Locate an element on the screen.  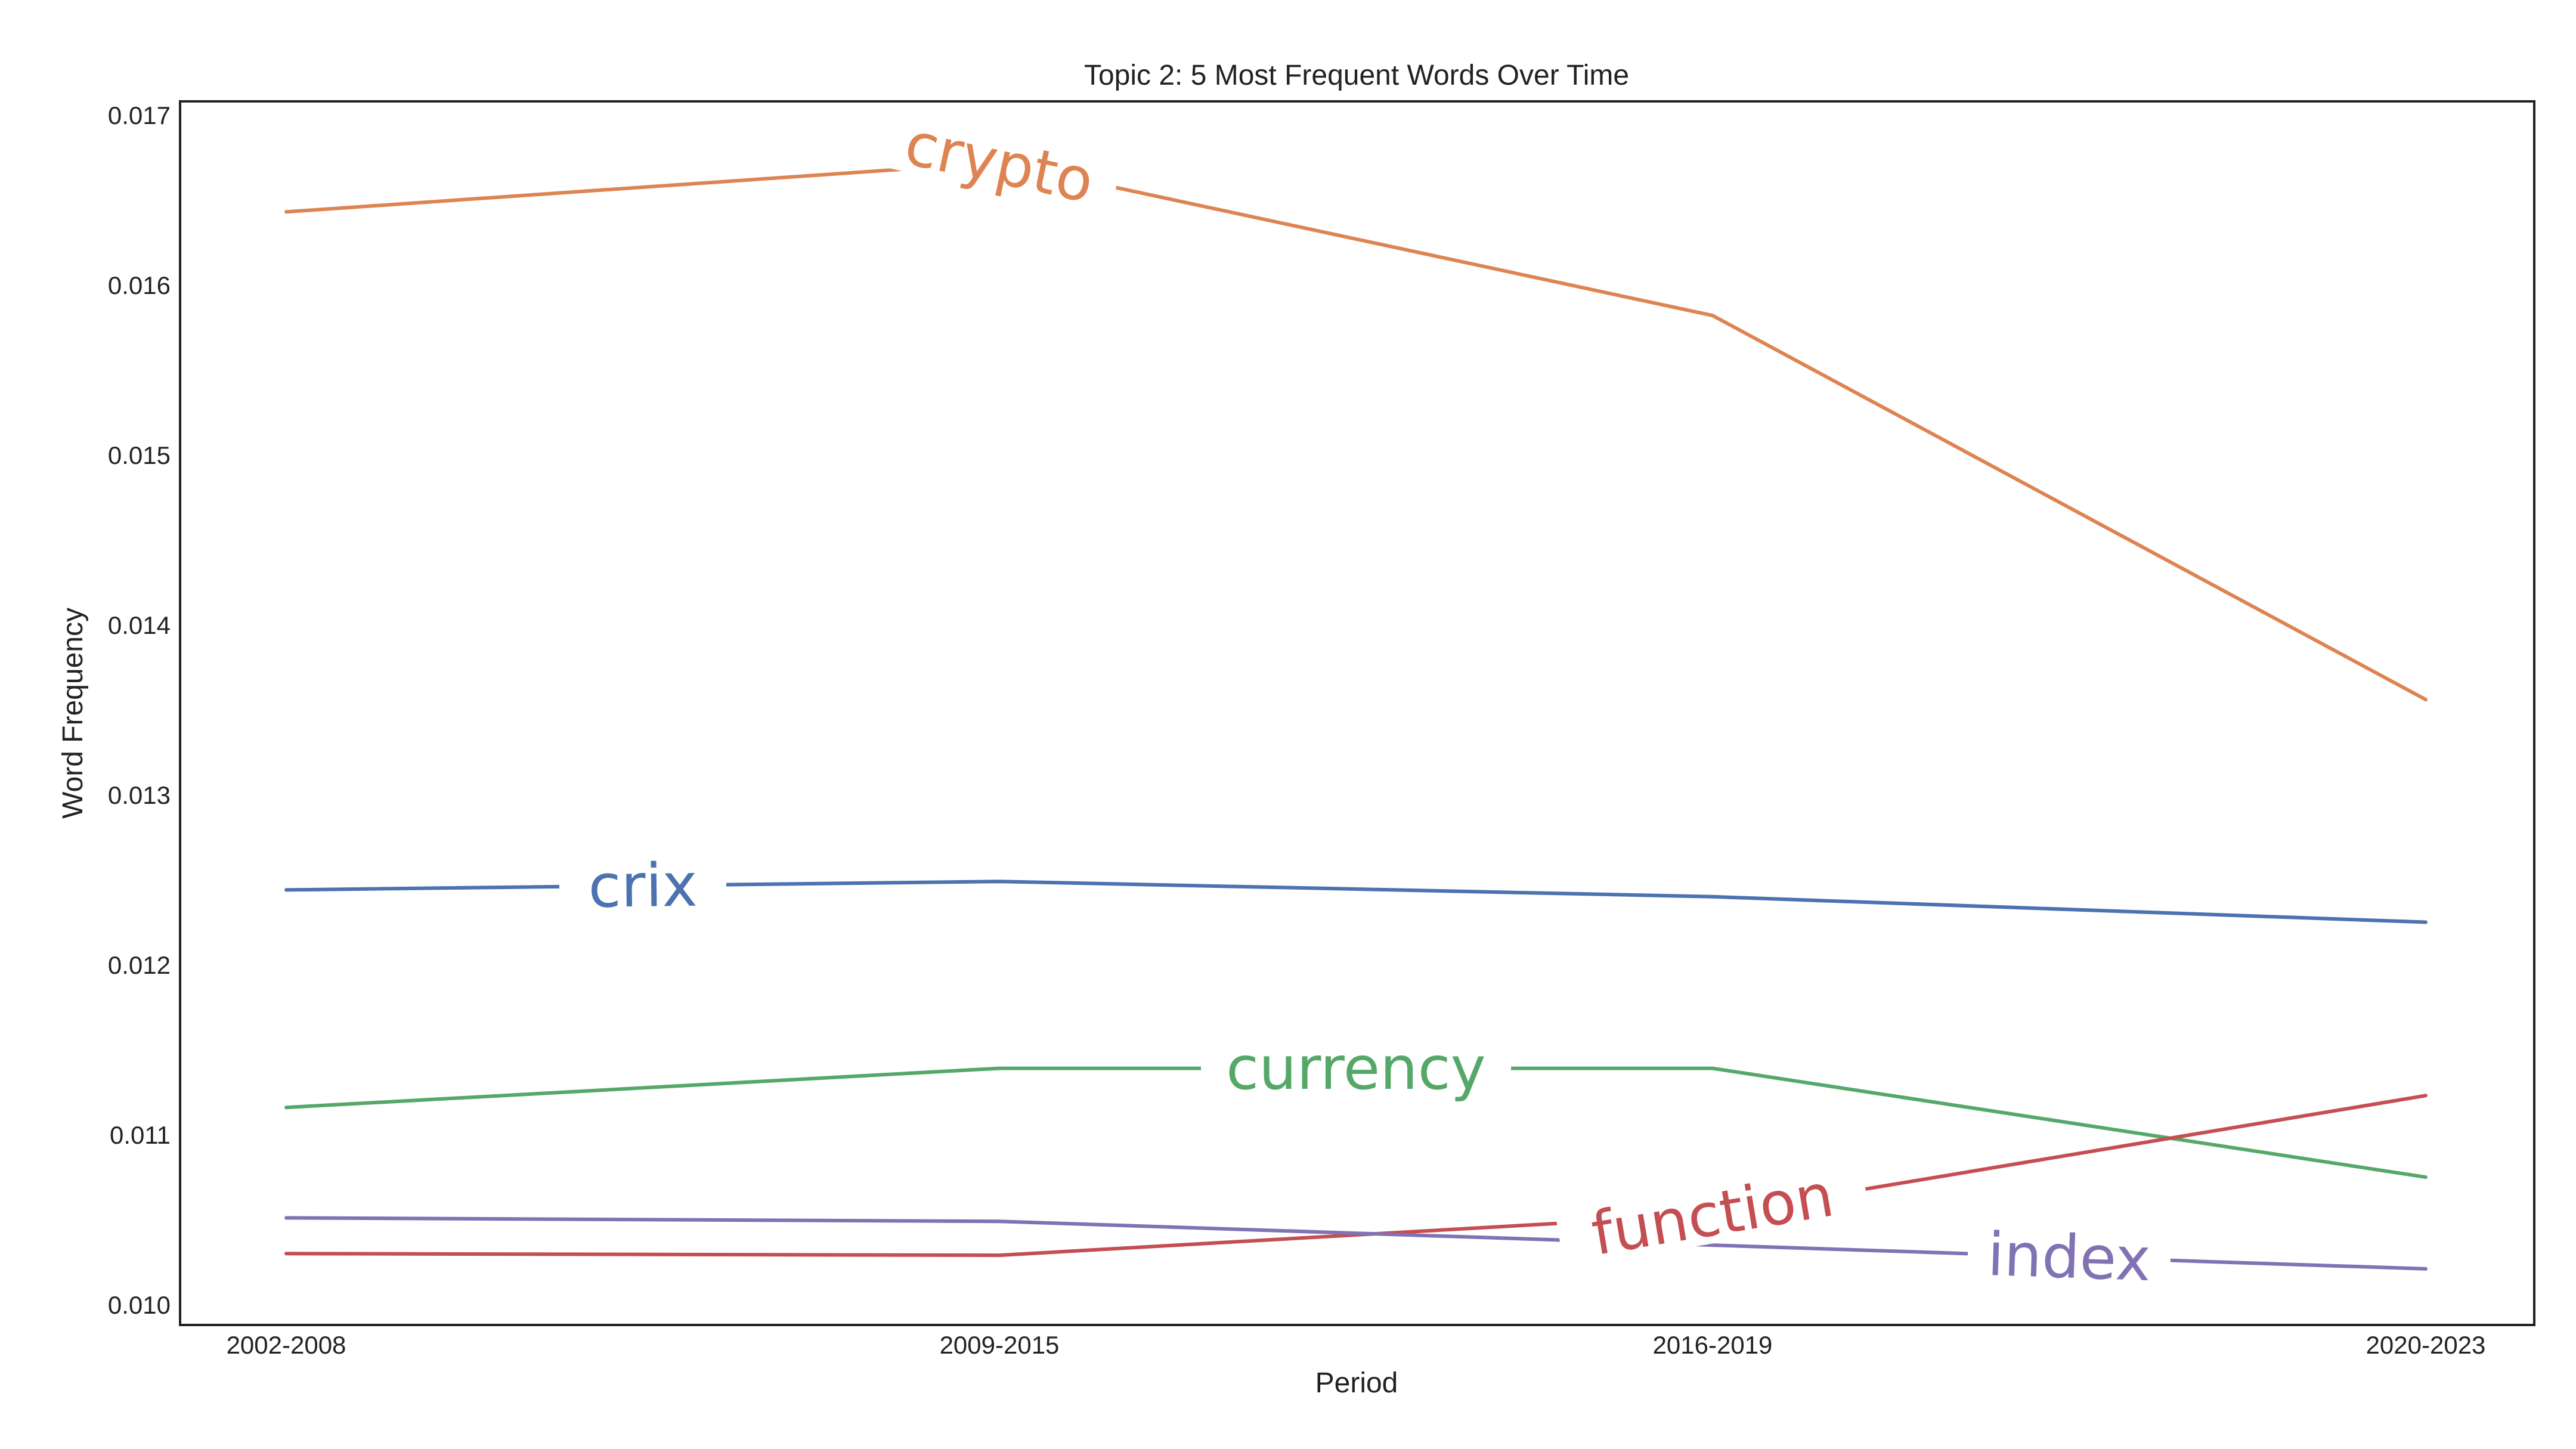
series-label-index: index is located at coordinates (2068, 1257).